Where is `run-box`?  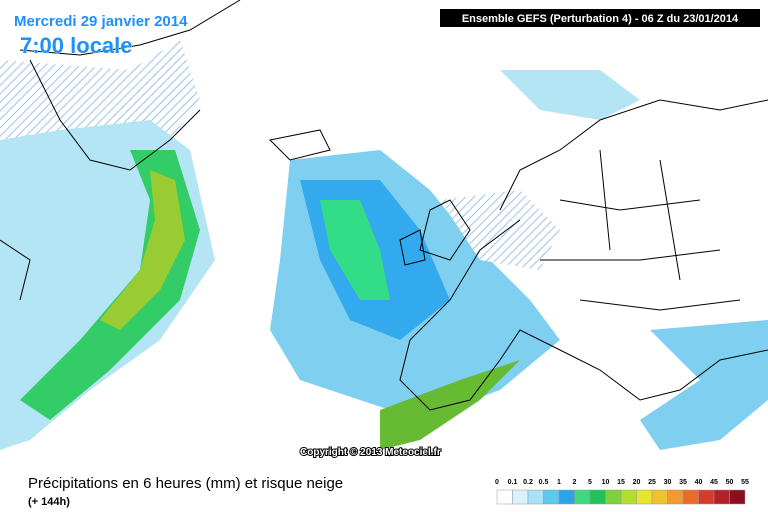 run-box is located at coordinates (600, 18).